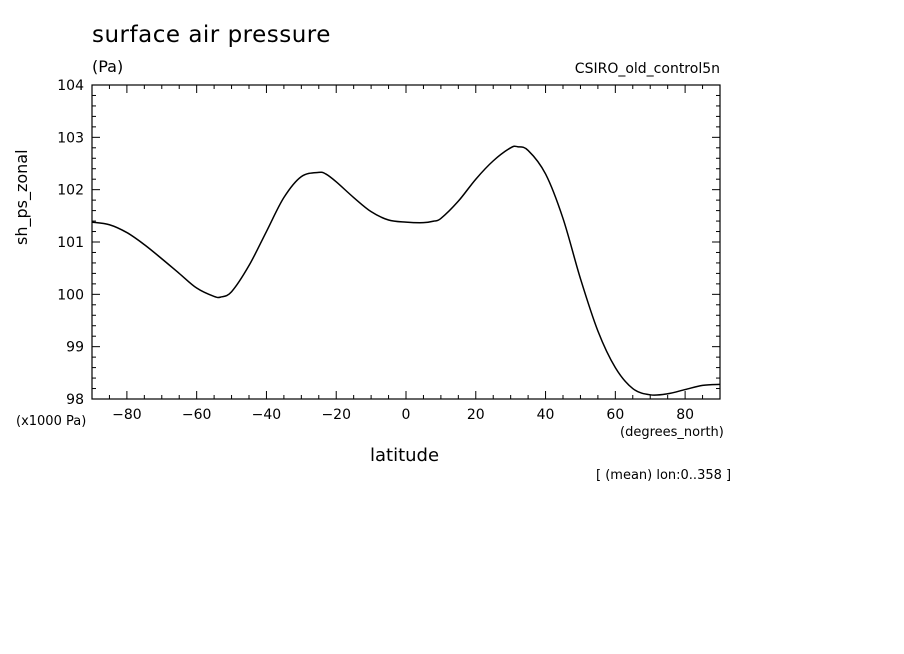 The height and width of the screenshot is (654, 904). Describe the element at coordinates (75, 348) in the screenshot. I see `y-tick-label: 99` at that location.